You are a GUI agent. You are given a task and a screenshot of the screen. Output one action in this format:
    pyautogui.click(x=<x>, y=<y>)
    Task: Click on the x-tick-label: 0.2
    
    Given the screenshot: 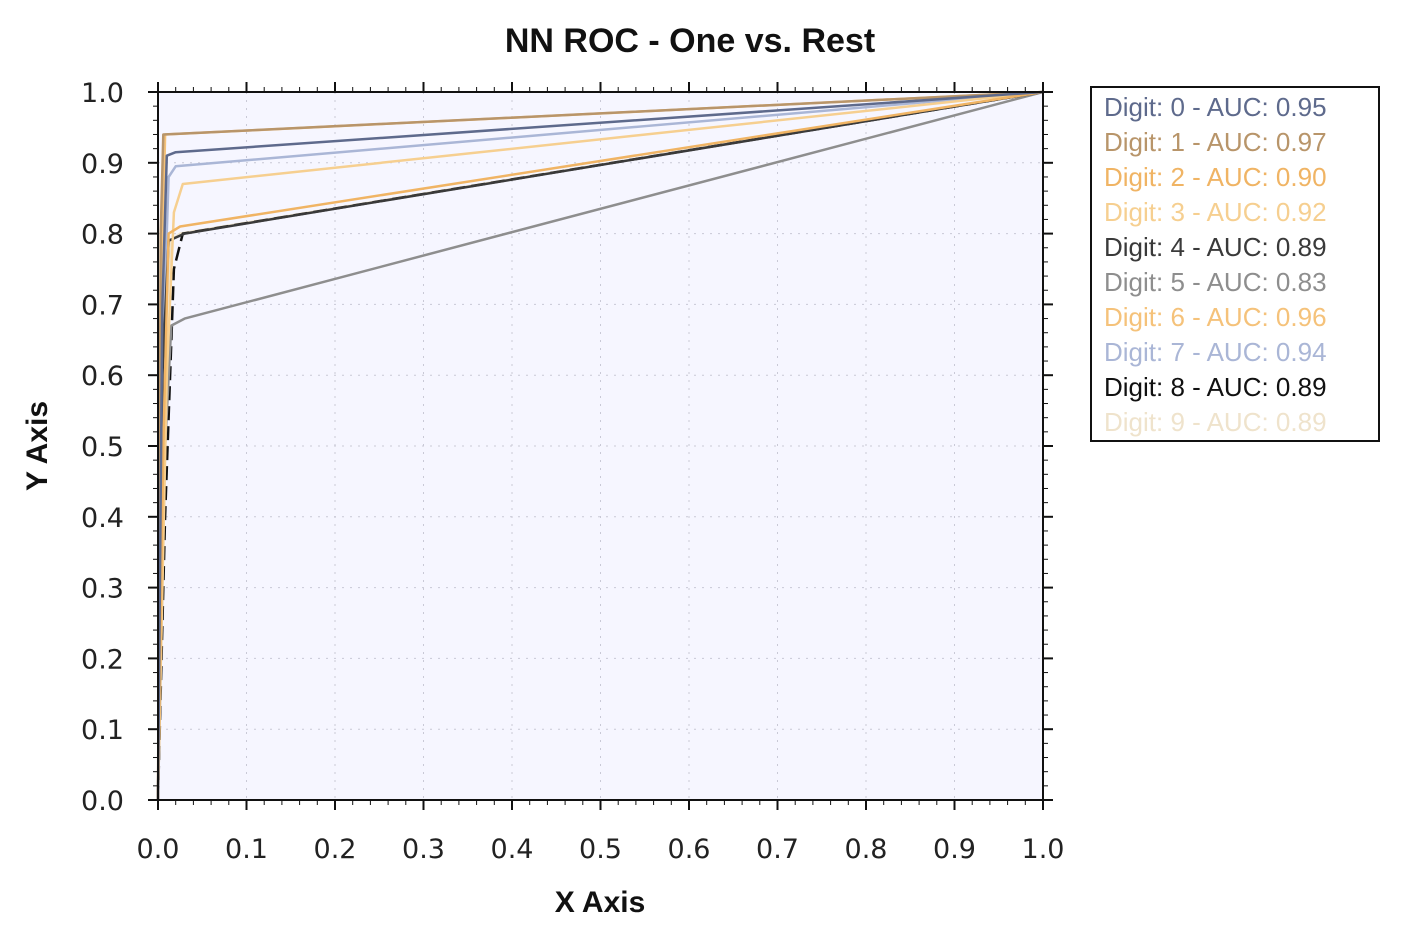 What is the action you would take?
    pyautogui.click(x=335, y=849)
    